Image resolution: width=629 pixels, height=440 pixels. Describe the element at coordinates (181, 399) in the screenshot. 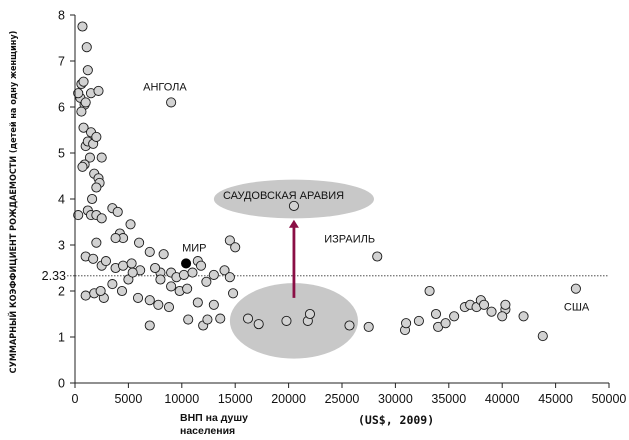

I see `x-tick-label: 10000` at that location.